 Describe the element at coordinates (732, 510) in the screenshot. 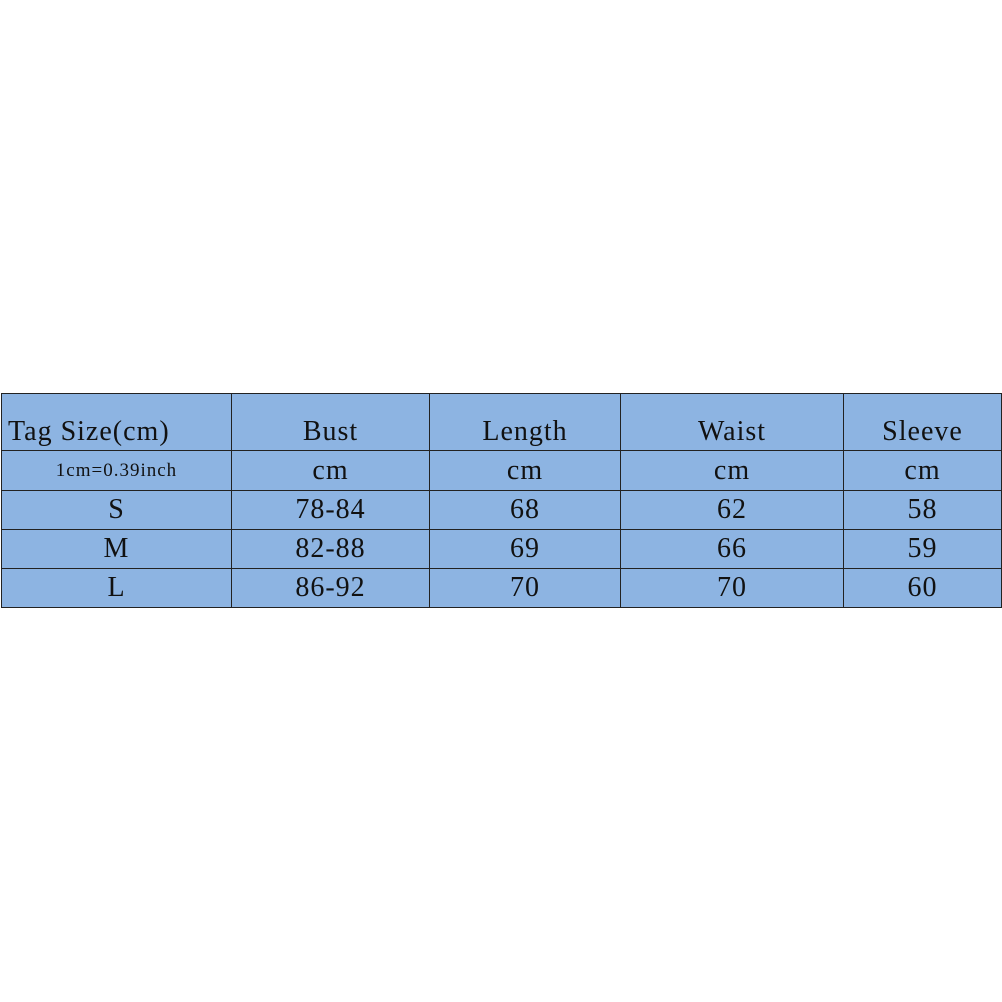

I see `waist-cell: 62` at that location.